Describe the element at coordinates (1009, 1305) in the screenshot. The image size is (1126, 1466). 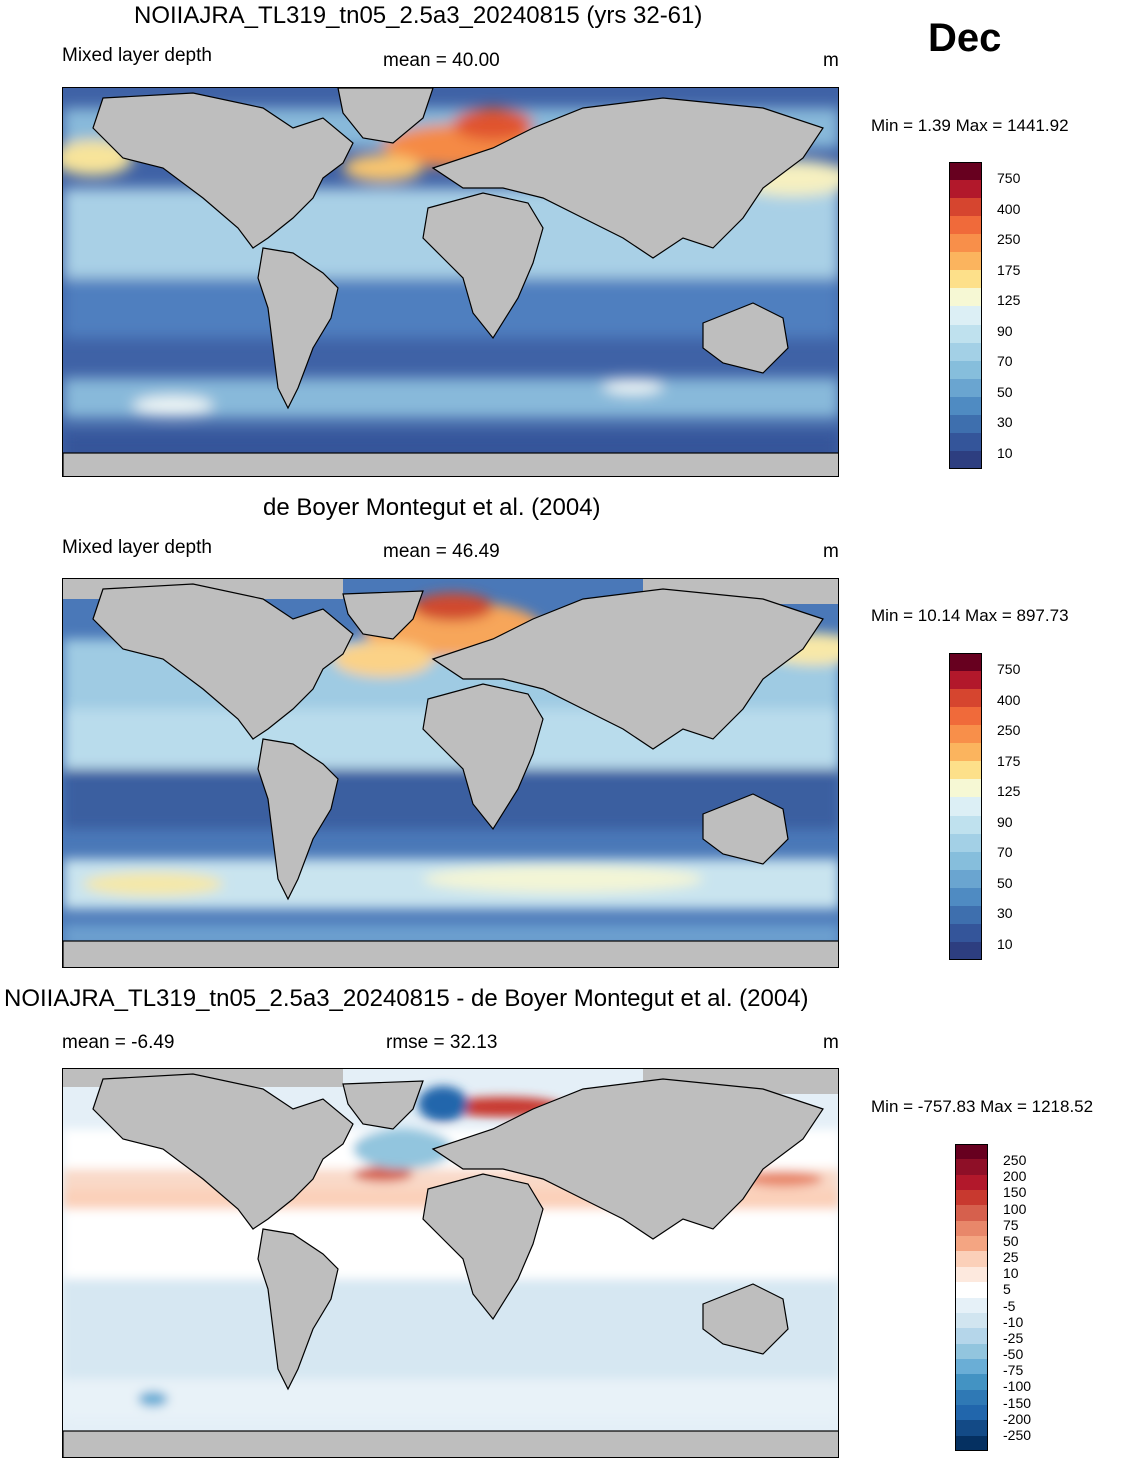
I see `colorbar-label: -5` at that location.